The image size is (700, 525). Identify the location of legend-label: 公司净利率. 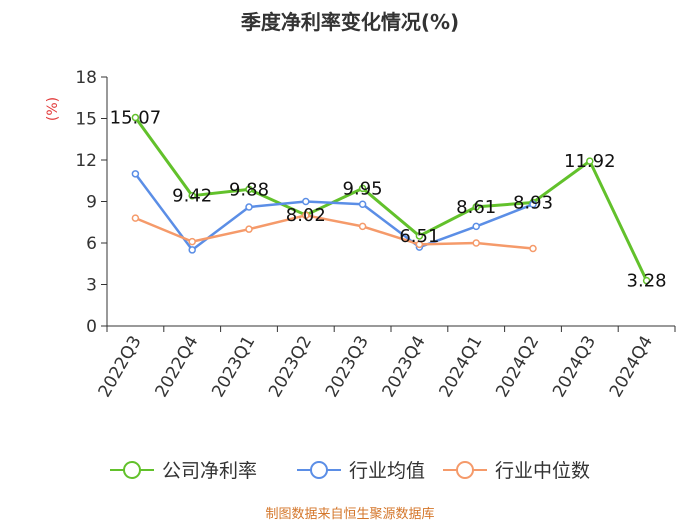
(209, 471).